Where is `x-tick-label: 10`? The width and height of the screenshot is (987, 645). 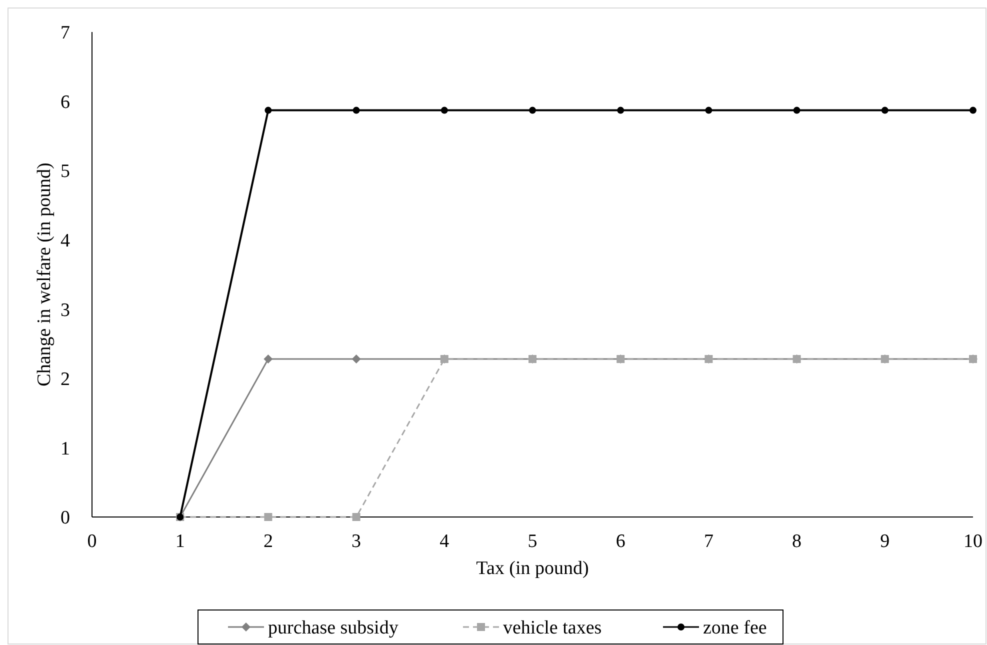 x-tick-label: 10 is located at coordinates (973, 541).